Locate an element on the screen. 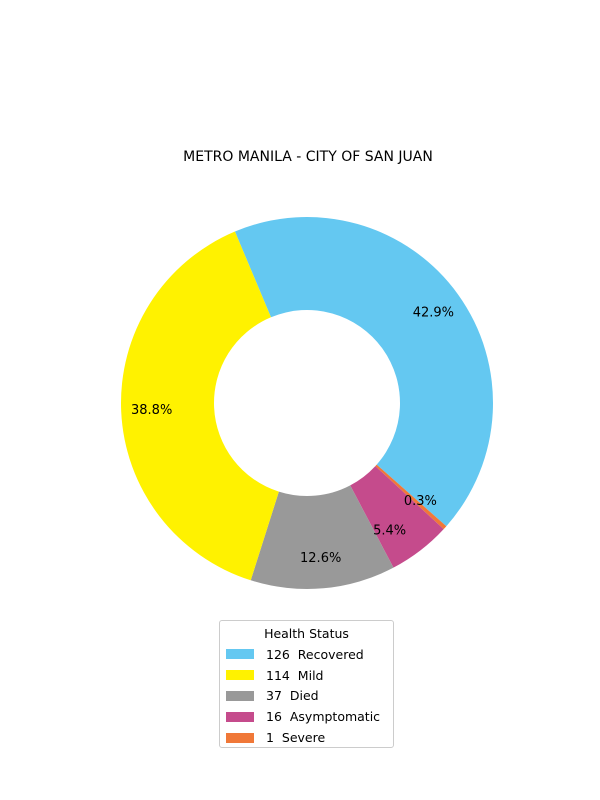  legend-item-severe: 1 Severe is located at coordinates (306, 737).